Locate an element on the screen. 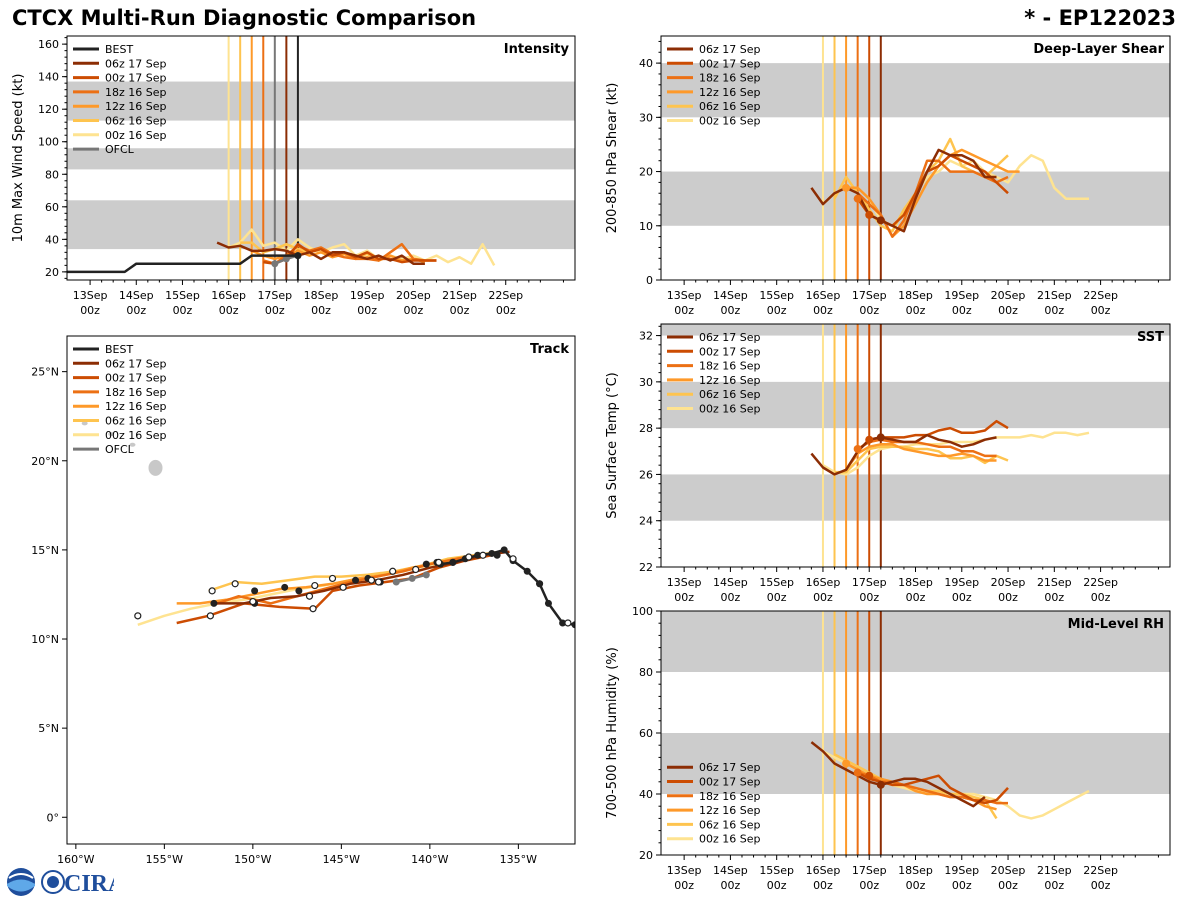 The width and height of the screenshot is (1200, 900). shear-legend-label: 06z 16 Sep is located at coordinates (730, 106).